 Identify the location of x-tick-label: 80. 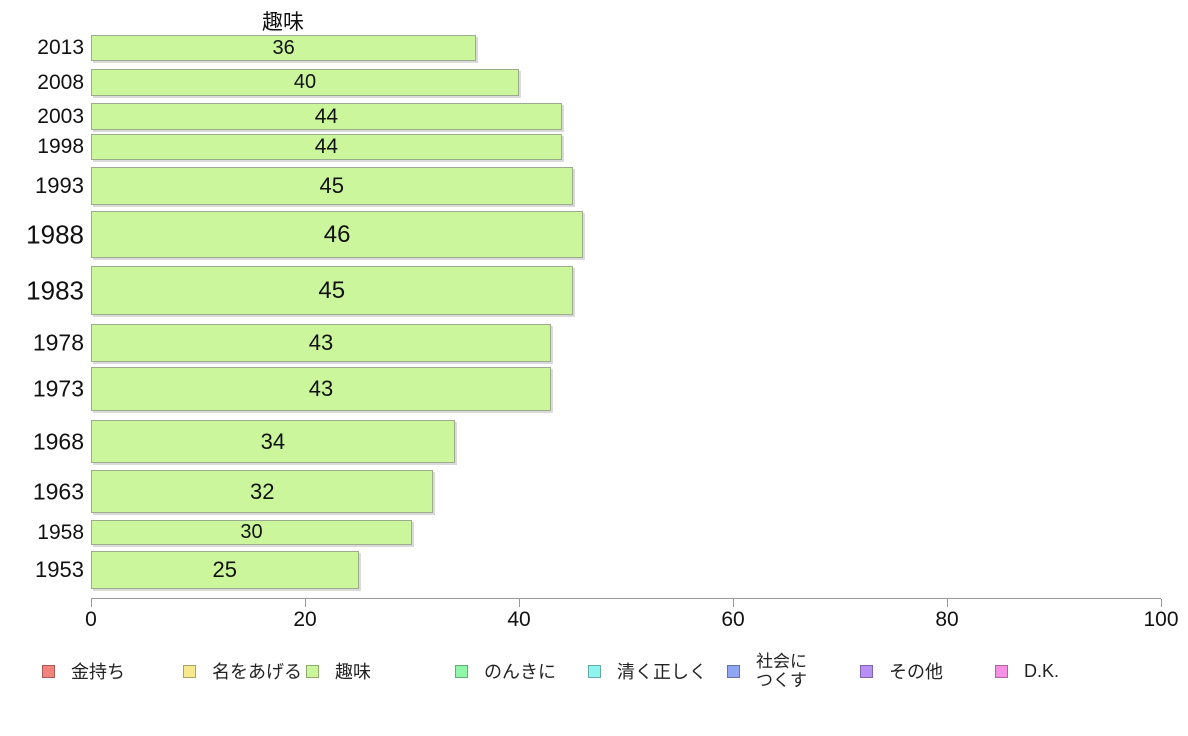
(947, 619).